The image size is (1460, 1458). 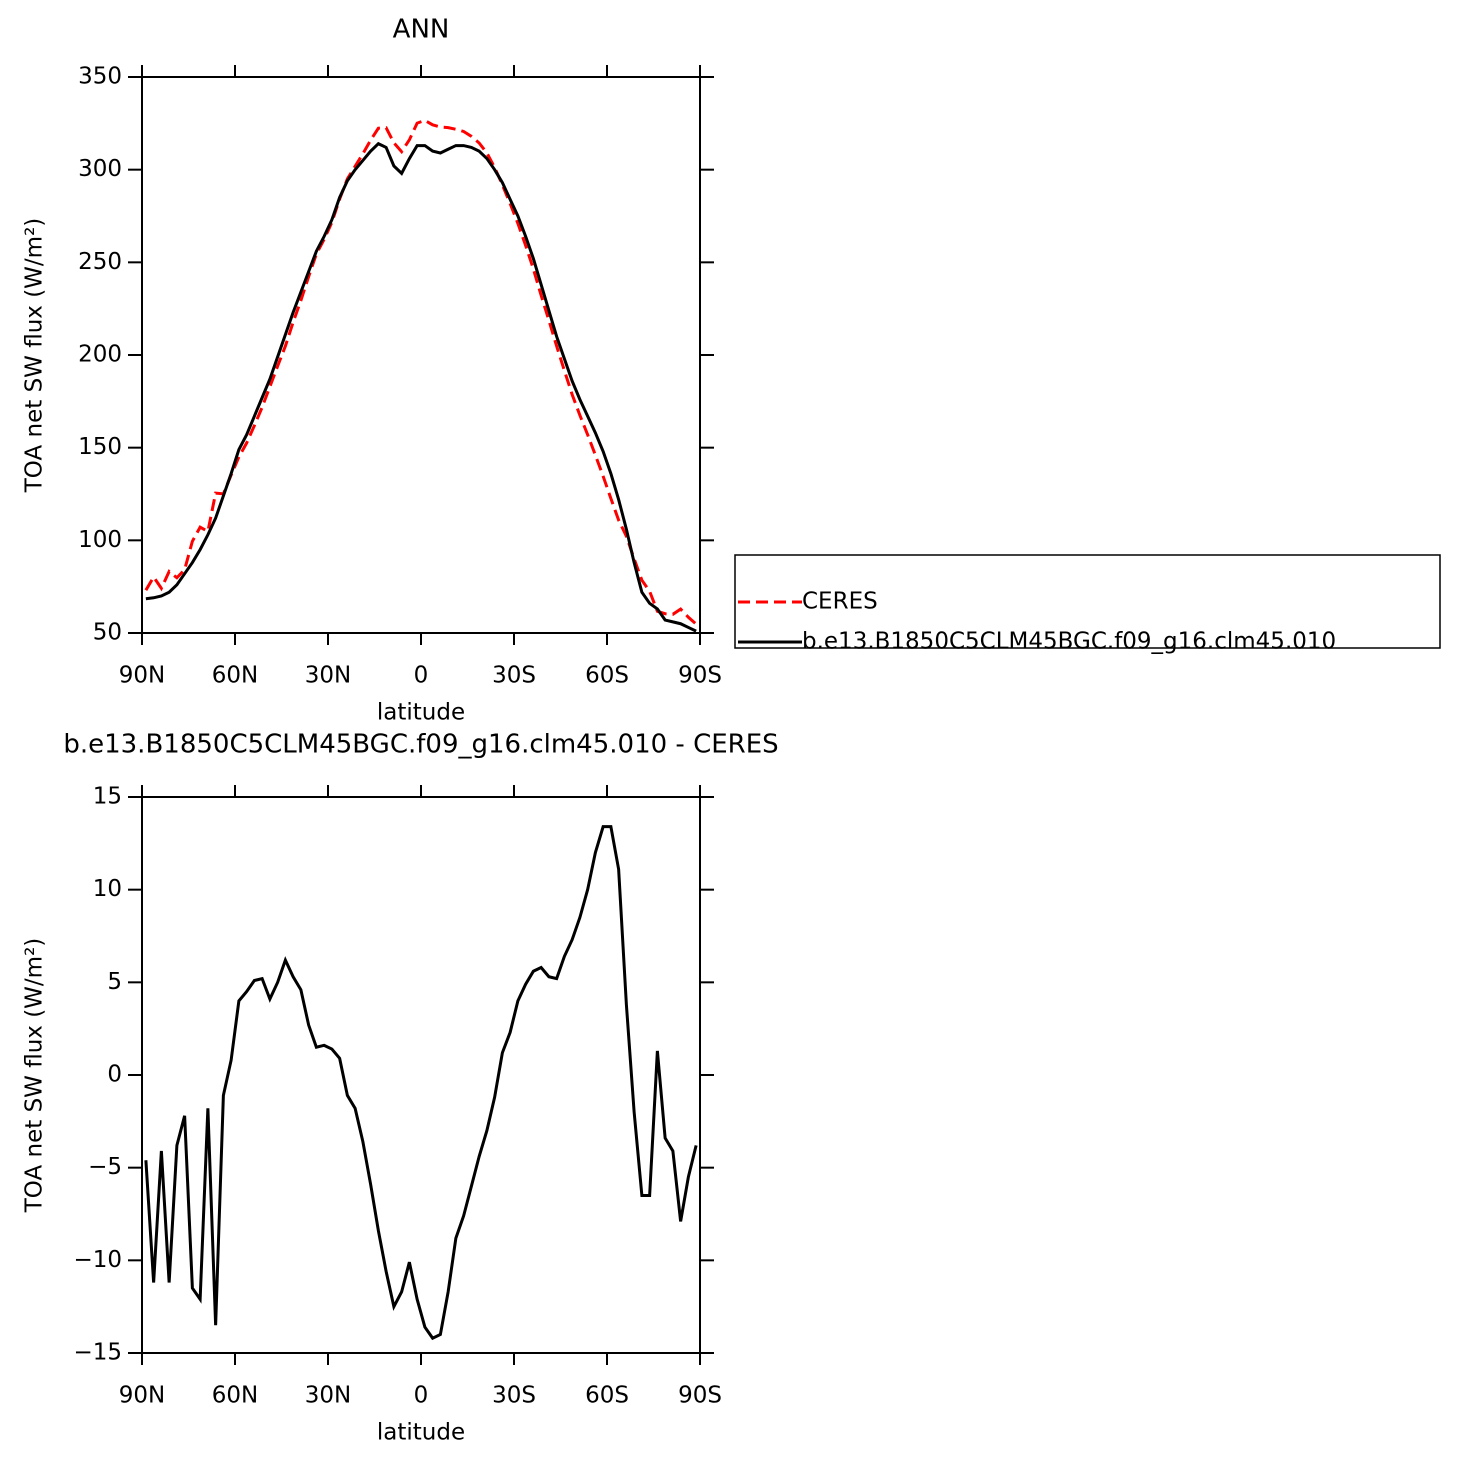 What do you see at coordinates (114, 1075) in the screenshot?
I see `y-tick-label: 0` at bounding box center [114, 1075].